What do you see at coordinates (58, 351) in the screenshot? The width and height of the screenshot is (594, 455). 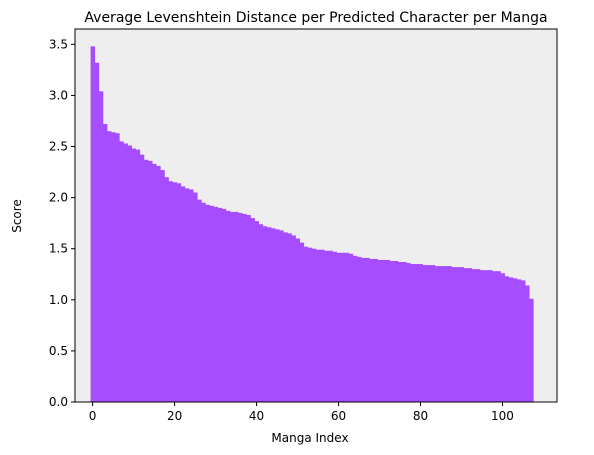 I see `y-tick-label: 0.5` at bounding box center [58, 351].